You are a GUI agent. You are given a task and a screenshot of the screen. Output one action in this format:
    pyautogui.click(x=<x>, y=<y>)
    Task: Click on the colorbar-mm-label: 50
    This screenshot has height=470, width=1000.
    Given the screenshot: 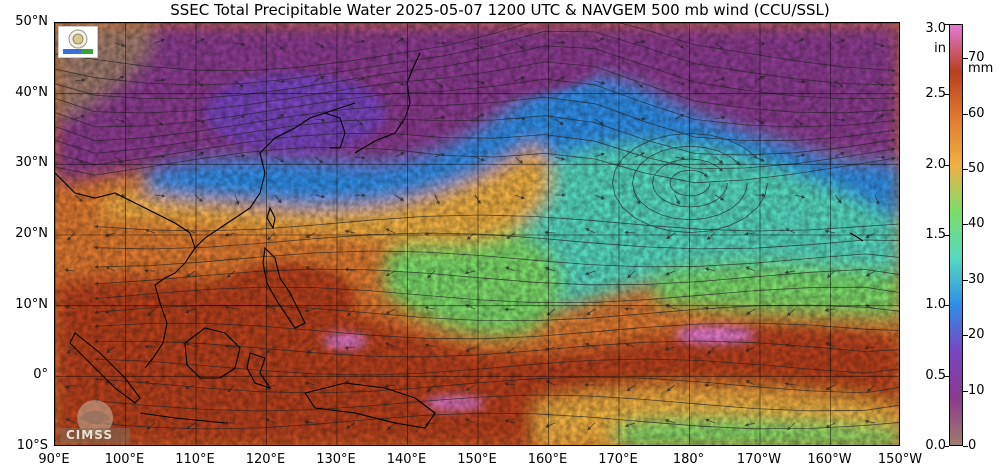 What is the action you would take?
    pyautogui.click(x=976, y=169)
    